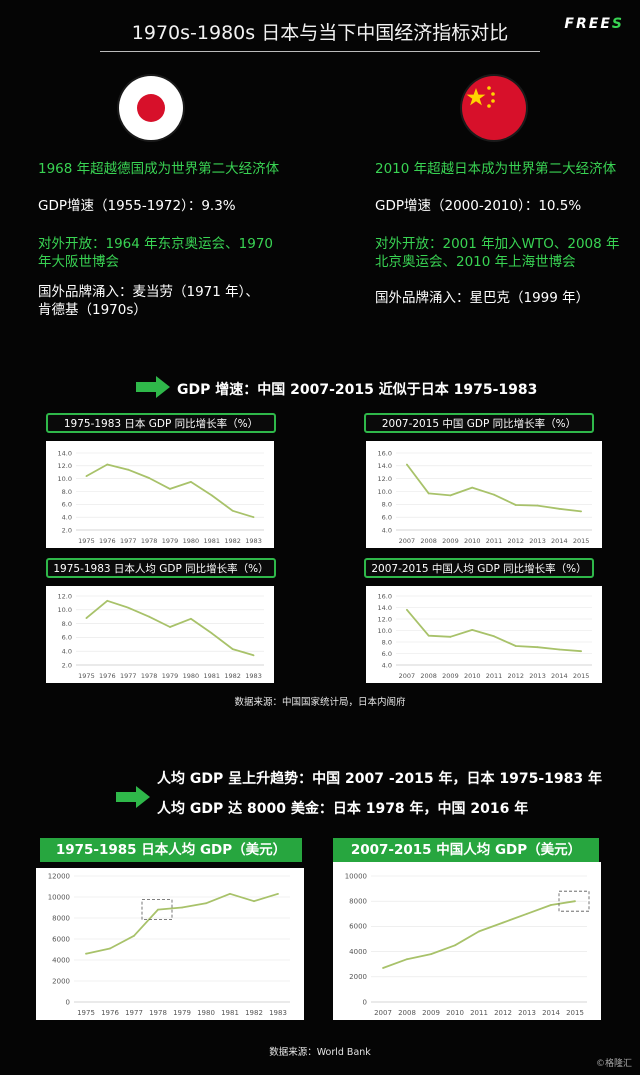 The width and height of the screenshot is (640, 1075). I want to click on japan-gdp-growth: GDP增速（1955-1972）：9.3%, so click(137, 206).